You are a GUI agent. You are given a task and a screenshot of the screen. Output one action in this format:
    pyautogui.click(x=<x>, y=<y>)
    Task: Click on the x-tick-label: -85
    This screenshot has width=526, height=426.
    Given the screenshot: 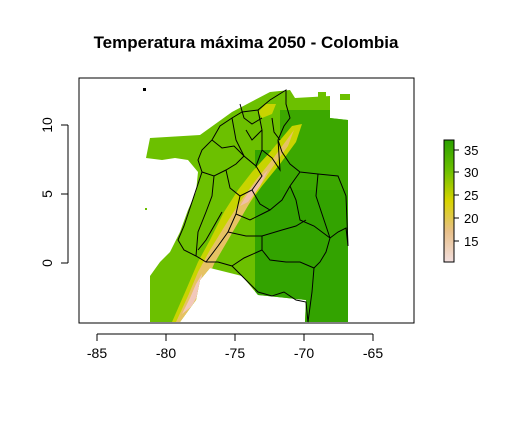 What is the action you would take?
    pyautogui.click(x=97, y=353)
    